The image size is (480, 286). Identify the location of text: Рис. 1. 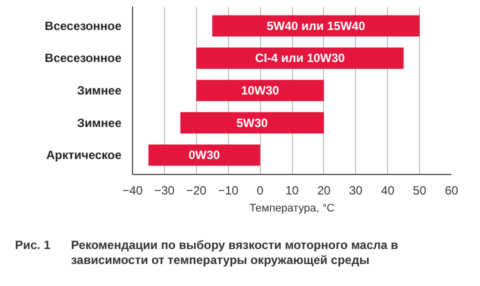
(33, 246).